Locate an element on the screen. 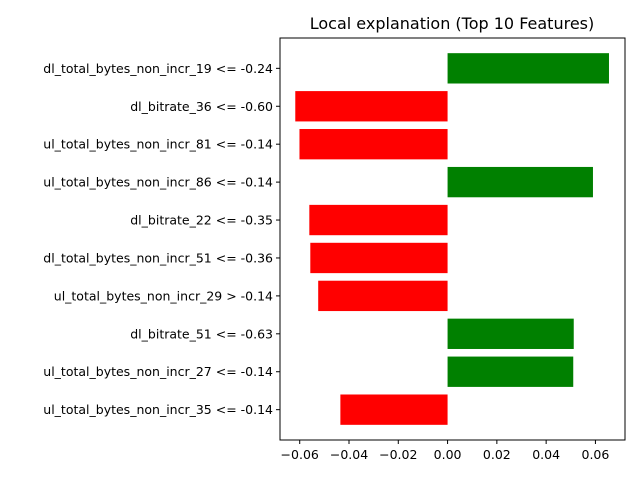 This screenshot has width=640, height=480. y-tick-label: dl_total_bytes_non_incr_51 <= -0.36 is located at coordinates (158, 257).